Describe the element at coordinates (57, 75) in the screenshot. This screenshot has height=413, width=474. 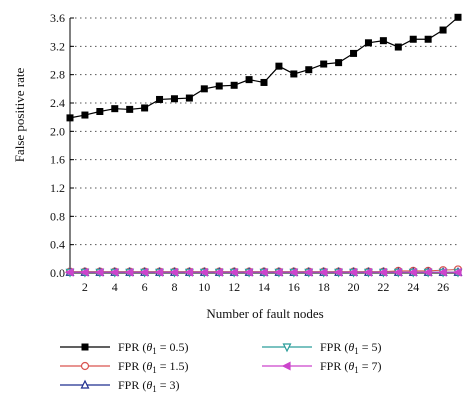
I see `y-tick-label: 2.8` at that location.